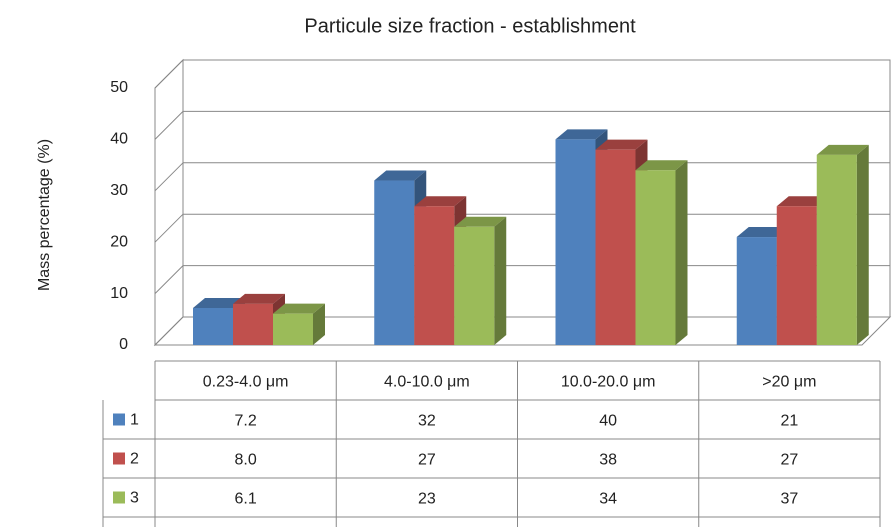  I want to click on legend-label: 3, so click(134, 498).